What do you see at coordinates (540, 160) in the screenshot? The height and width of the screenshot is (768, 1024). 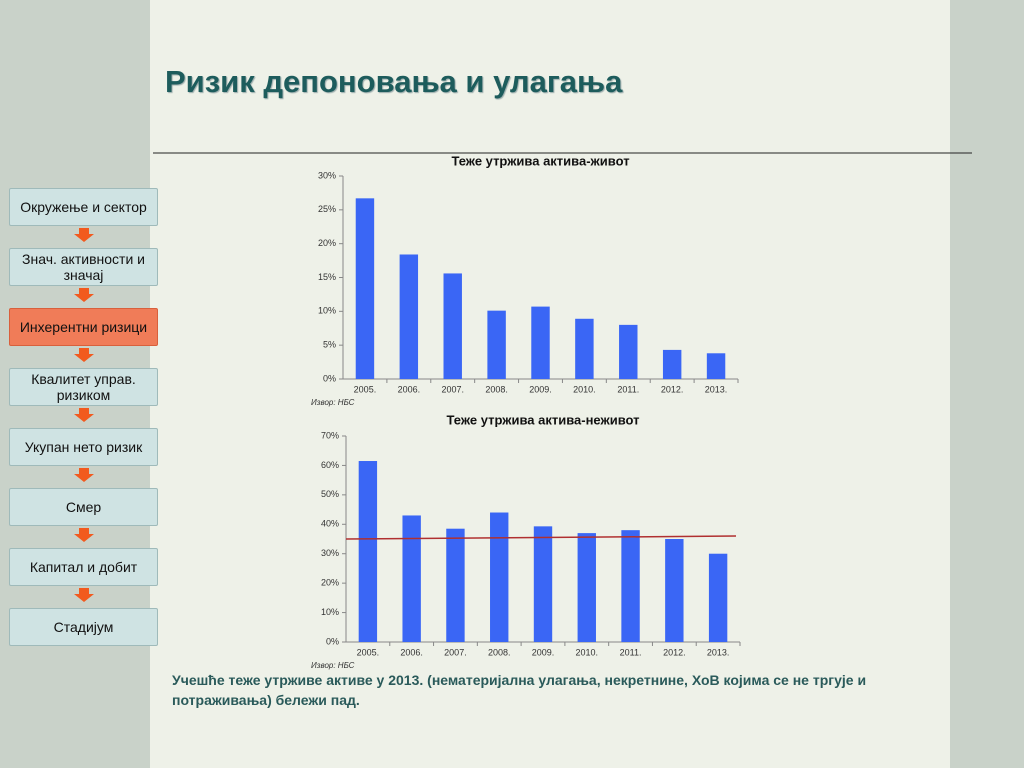 I see `chart-title: Теже утржива актива-живот` at bounding box center [540, 160].